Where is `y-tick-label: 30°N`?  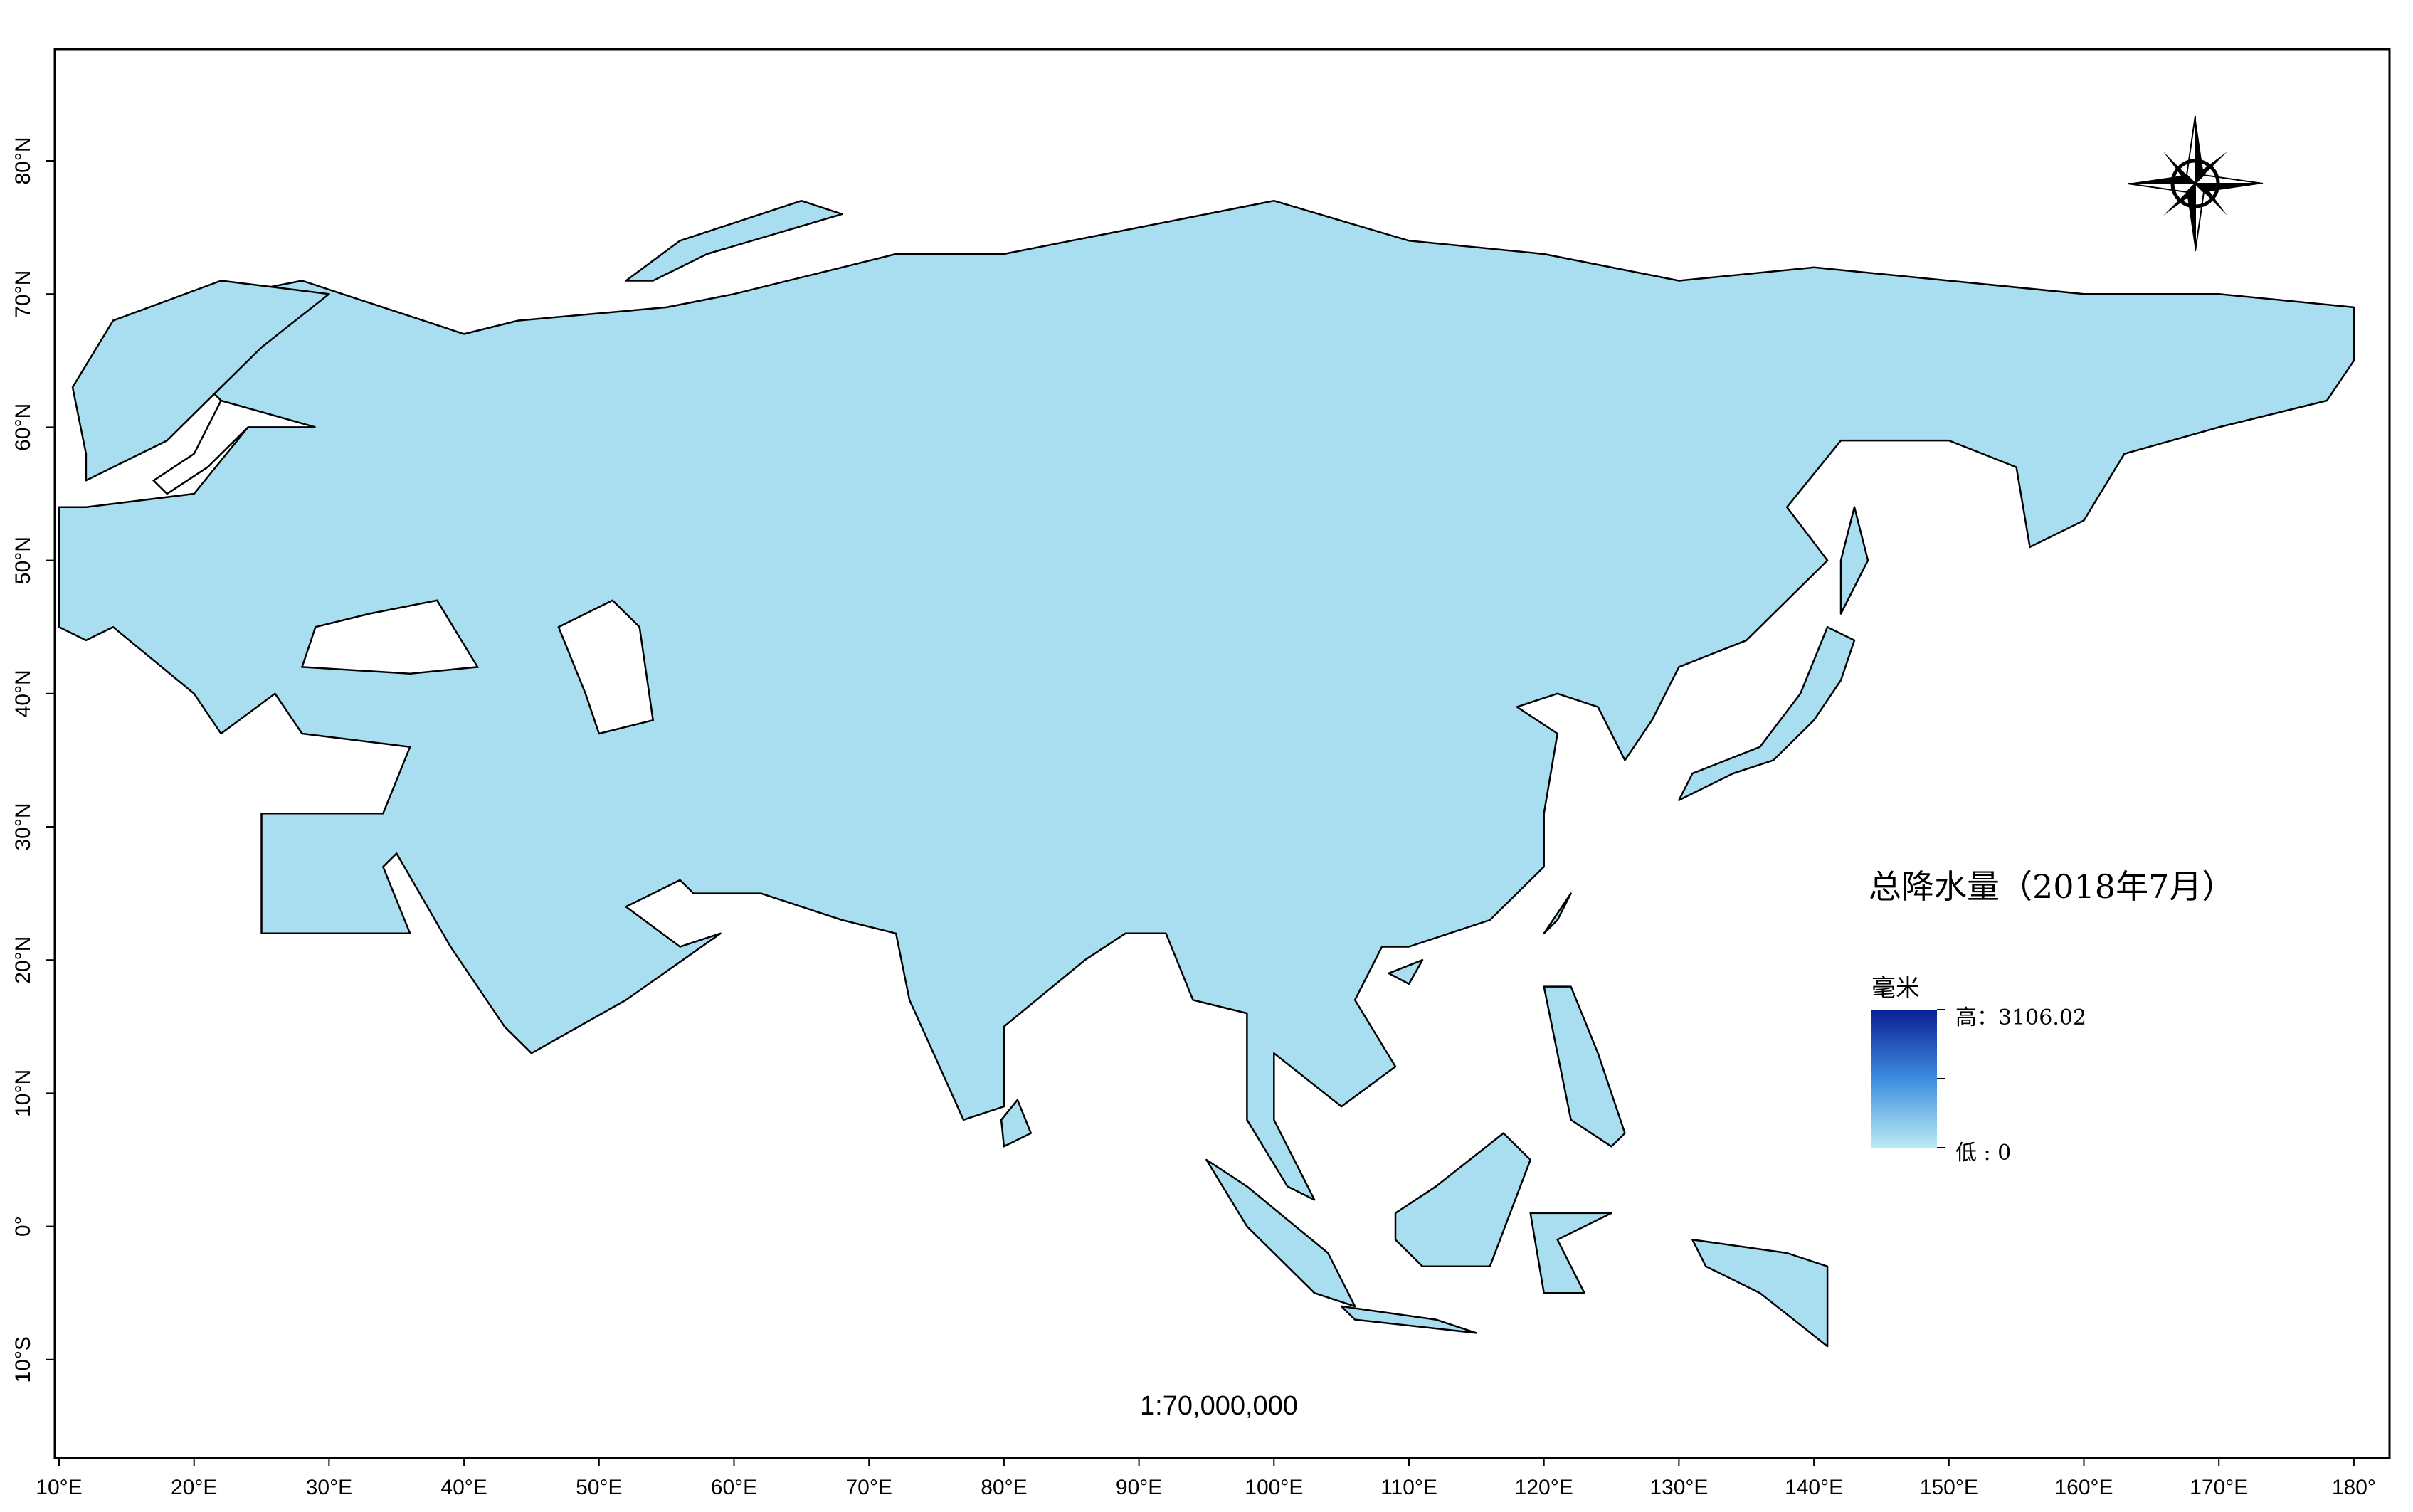 y-tick-label: 30°N is located at coordinates (23, 826).